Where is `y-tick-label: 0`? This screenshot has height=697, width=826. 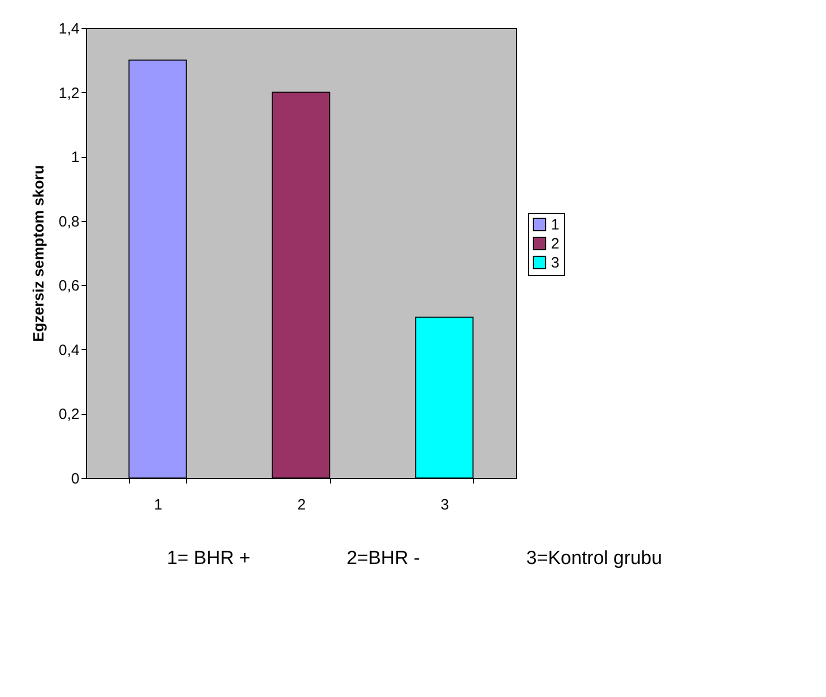 y-tick-label: 0 is located at coordinates (75, 479).